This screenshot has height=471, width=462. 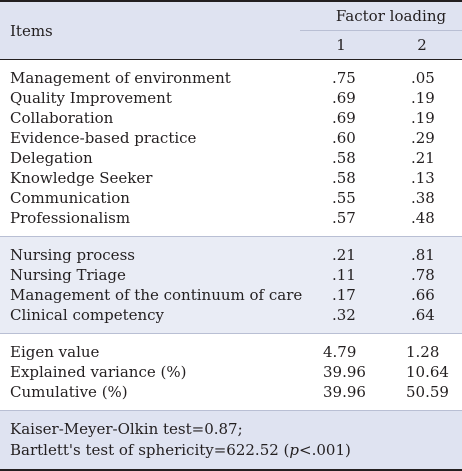 What do you see at coordinates (231, 158) in the screenshot?
I see `table-row: Delegation .58 .21` at bounding box center [231, 158].